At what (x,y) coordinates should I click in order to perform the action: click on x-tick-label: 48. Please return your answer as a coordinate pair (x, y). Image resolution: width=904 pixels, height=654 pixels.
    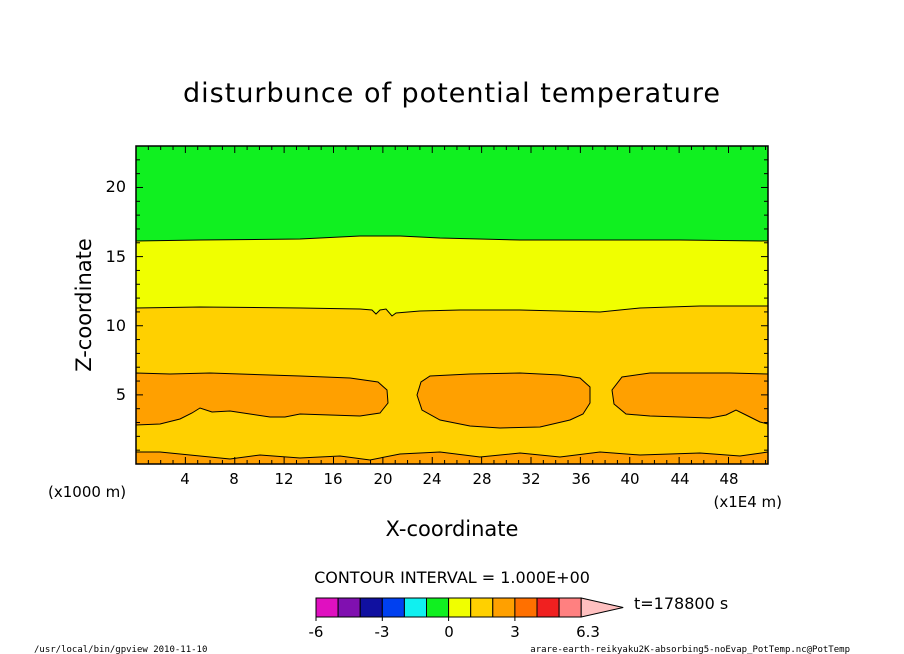
    Looking at the image, I should click on (728, 479).